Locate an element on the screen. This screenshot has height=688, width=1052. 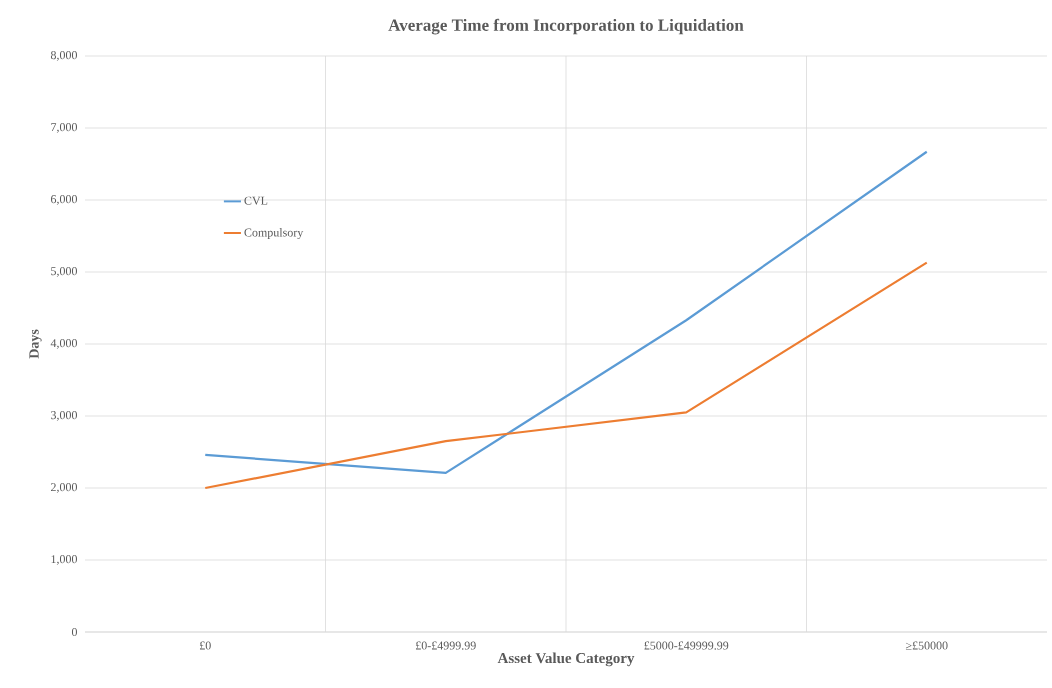
legend-label: CVL is located at coordinates (256, 200).